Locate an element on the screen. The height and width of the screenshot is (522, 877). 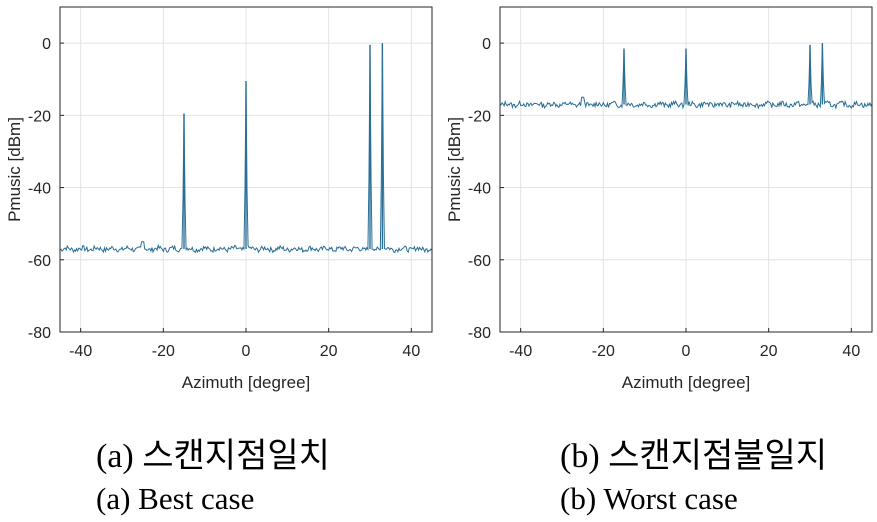
caption-a-korean: (a) 스캔지점일치 is located at coordinates (213, 456).